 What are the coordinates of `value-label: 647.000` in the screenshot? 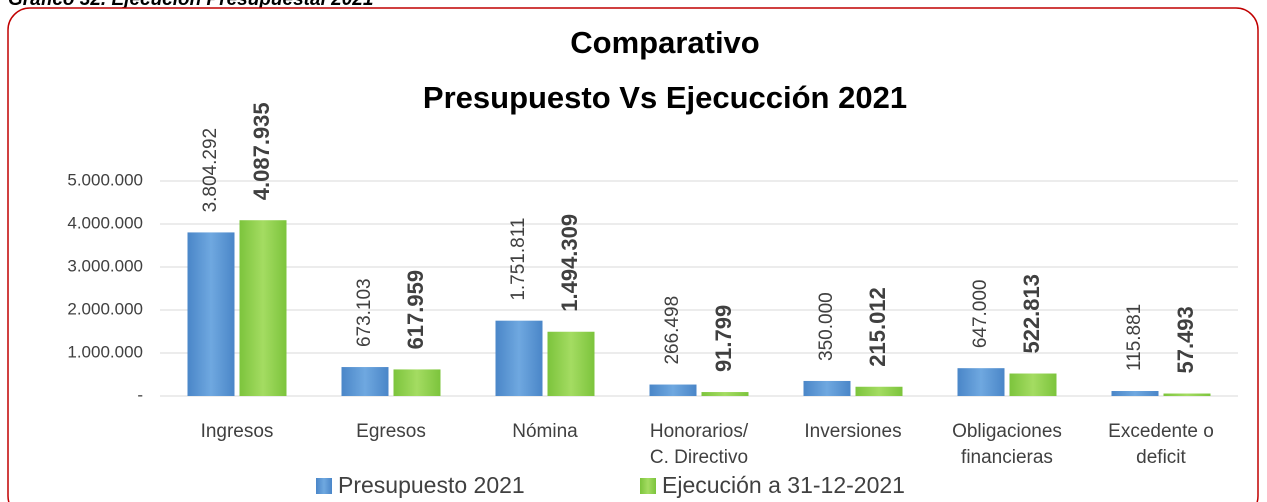 It's located at (980, 313).